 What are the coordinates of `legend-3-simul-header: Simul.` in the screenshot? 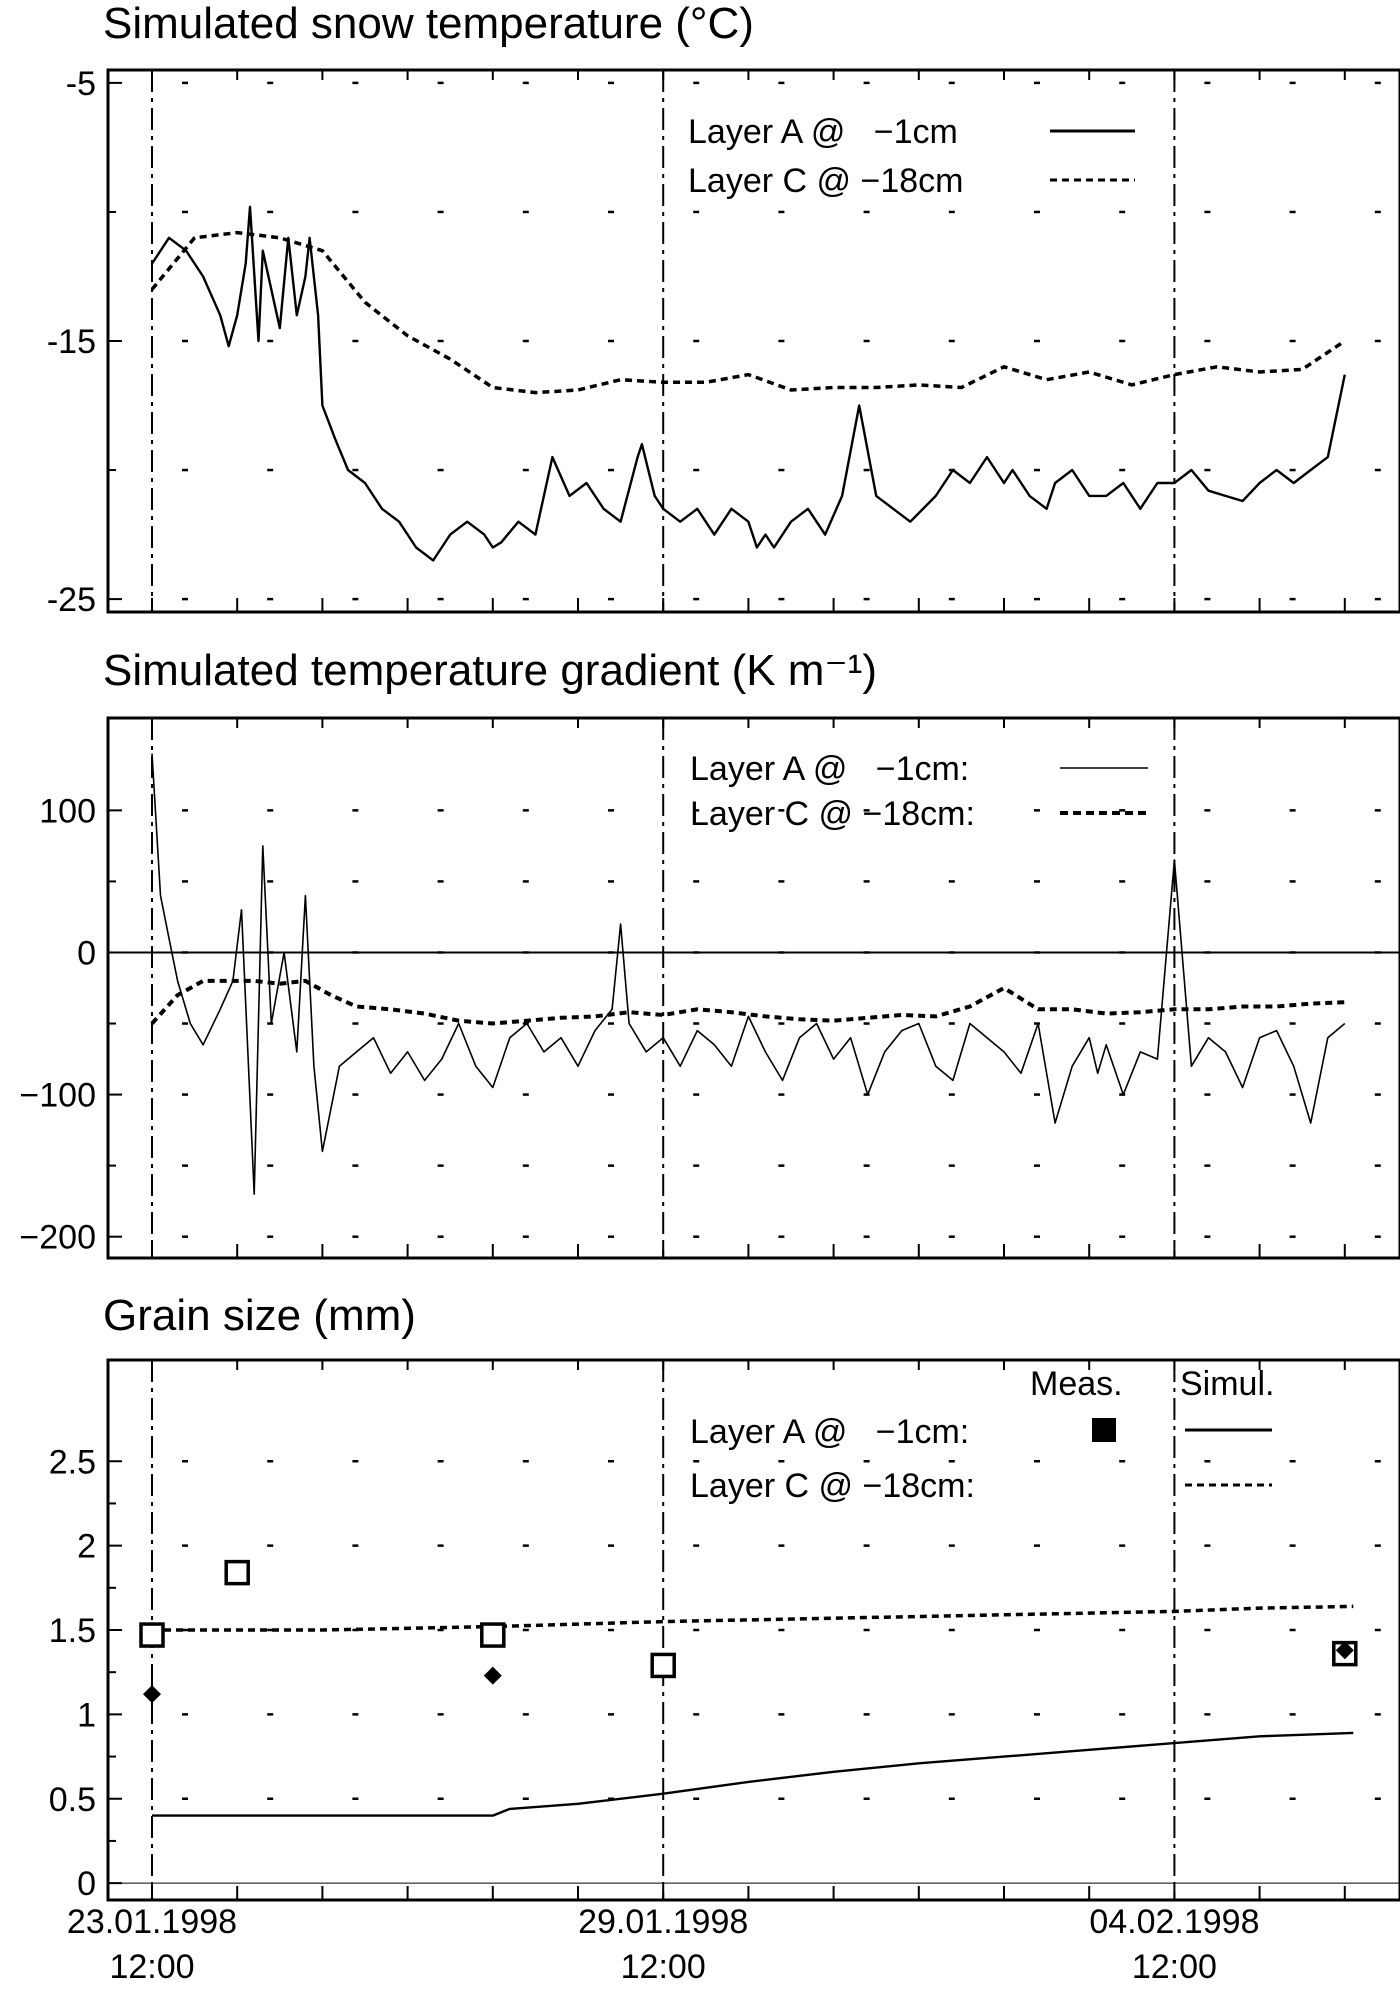 It's located at (1227, 1384).